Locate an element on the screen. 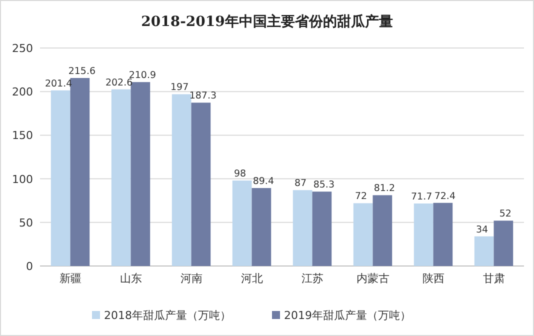 Image resolution: width=534 pixels, height=336 pixels. y-tick-label: 200 is located at coordinates (22, 92).